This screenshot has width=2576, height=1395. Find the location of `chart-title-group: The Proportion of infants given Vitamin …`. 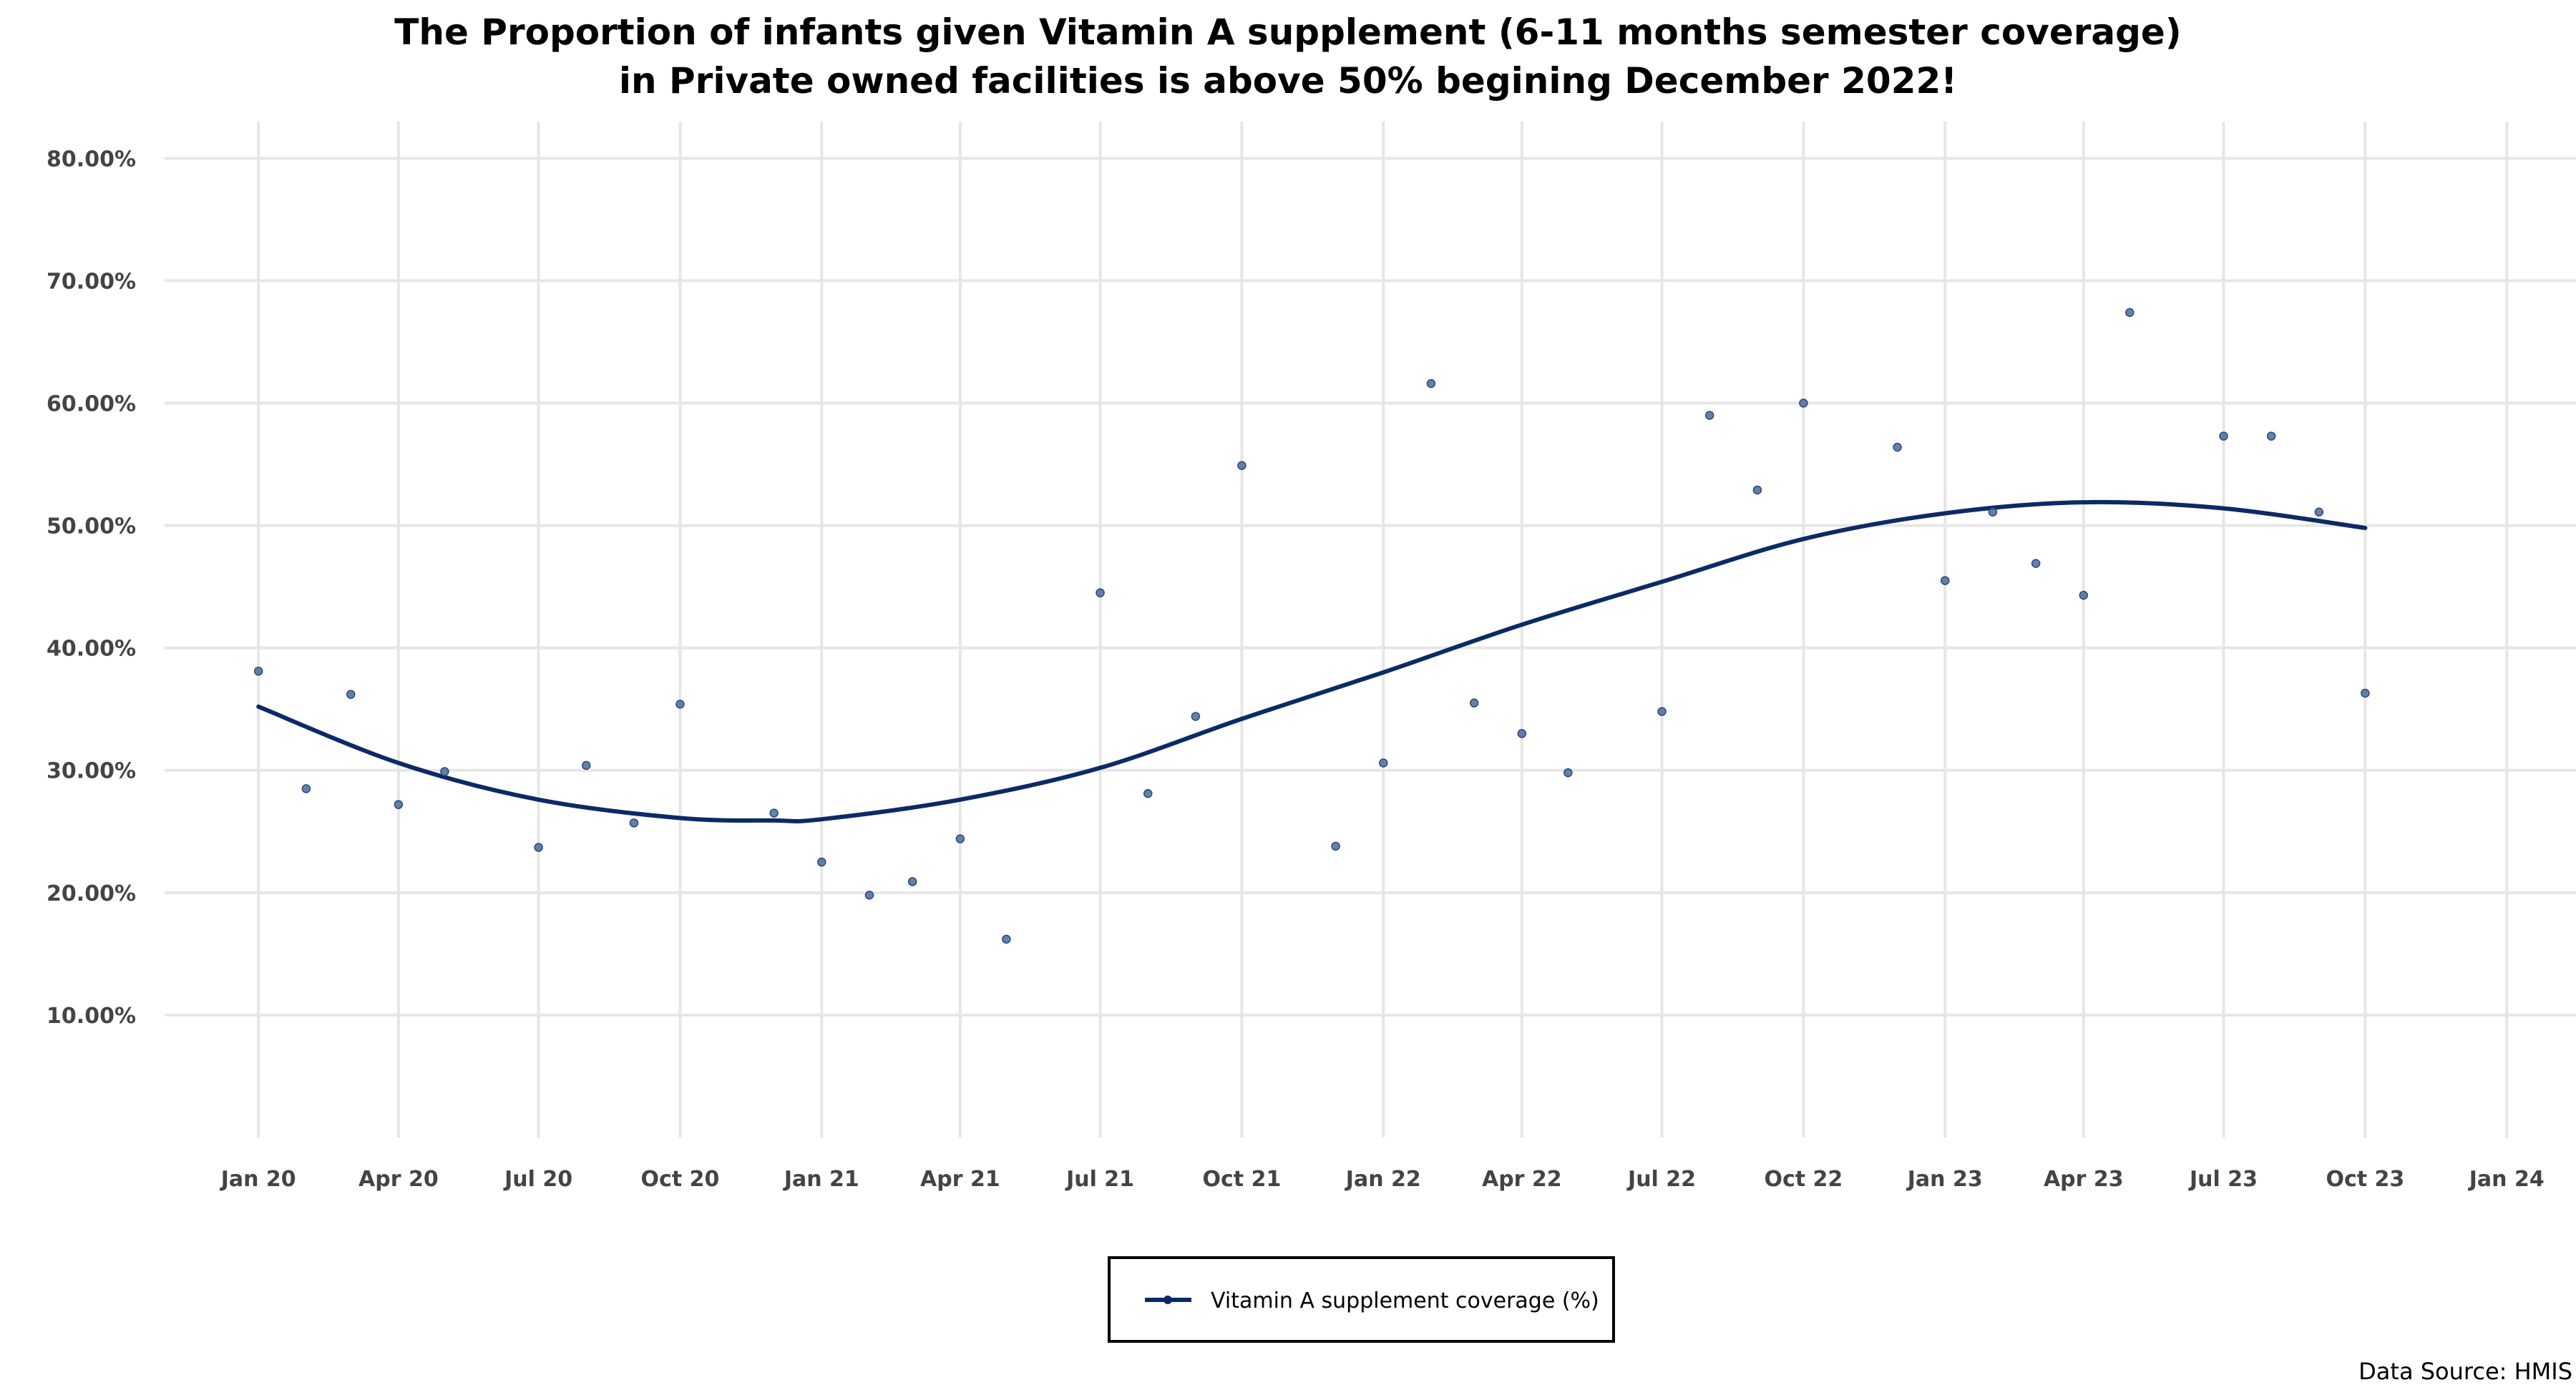

chart-title-group: The Proportion of infants given Vitamin … is located at coordinates (1287, 57).